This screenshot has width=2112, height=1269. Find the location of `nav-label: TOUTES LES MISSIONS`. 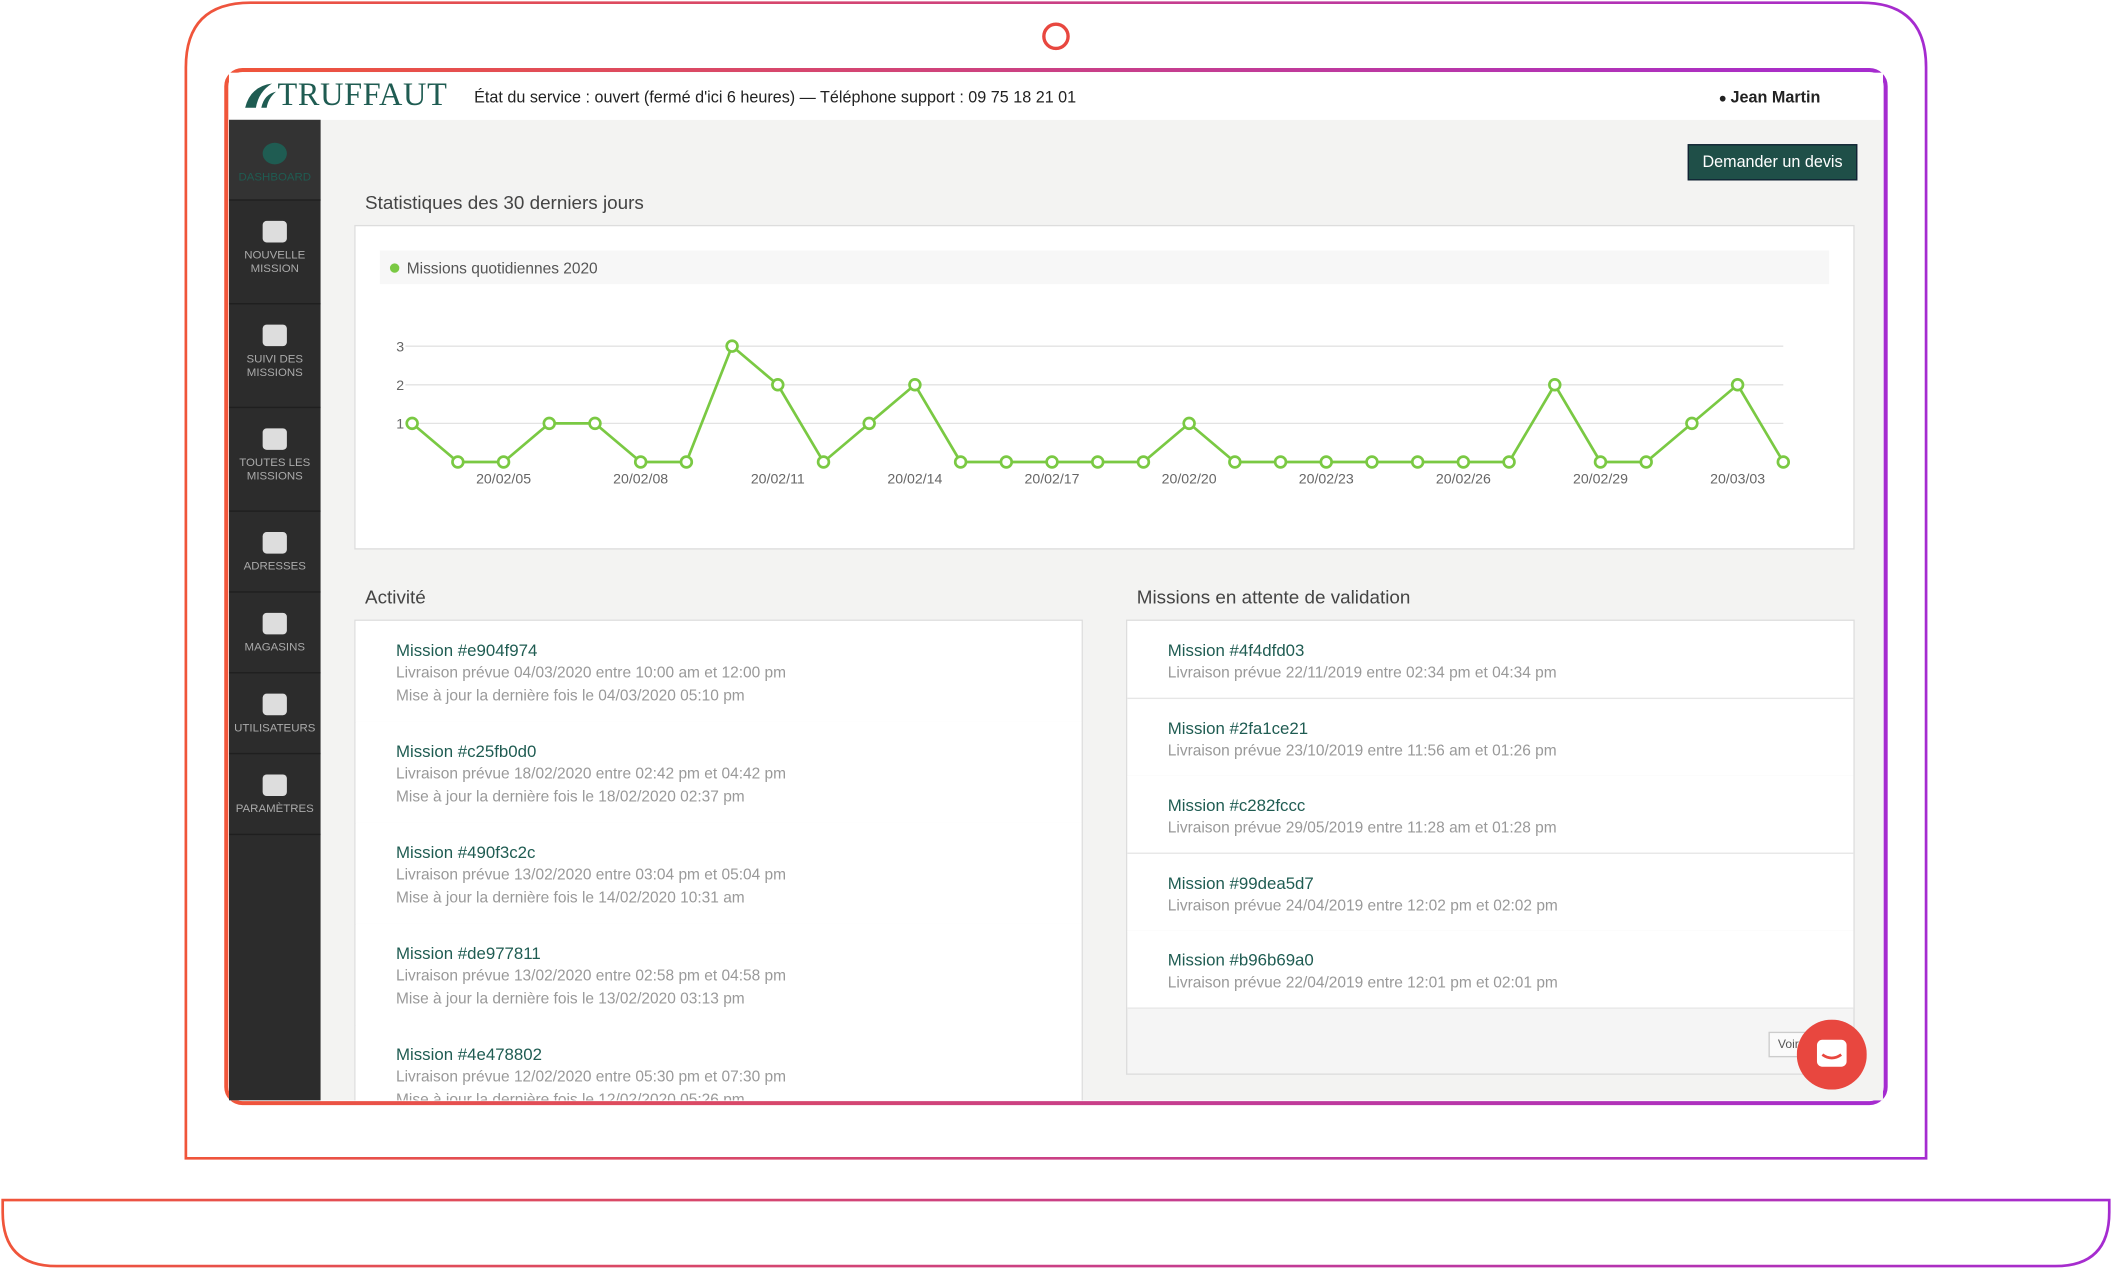

nav-label: TOUTES LES MISSIONS is located at coordinates (275, 469).